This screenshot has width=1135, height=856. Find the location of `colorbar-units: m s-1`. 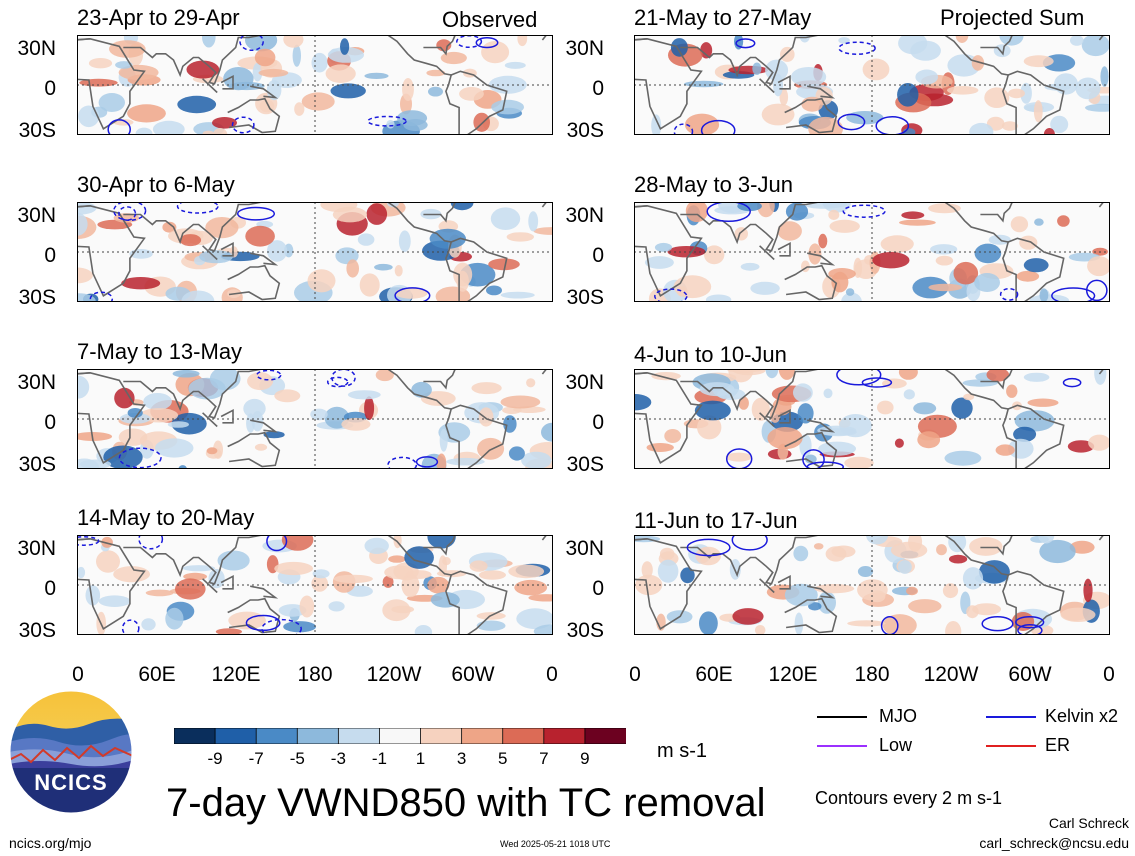

colorbar-units: m s-1 is located at coordinates (682, 751).